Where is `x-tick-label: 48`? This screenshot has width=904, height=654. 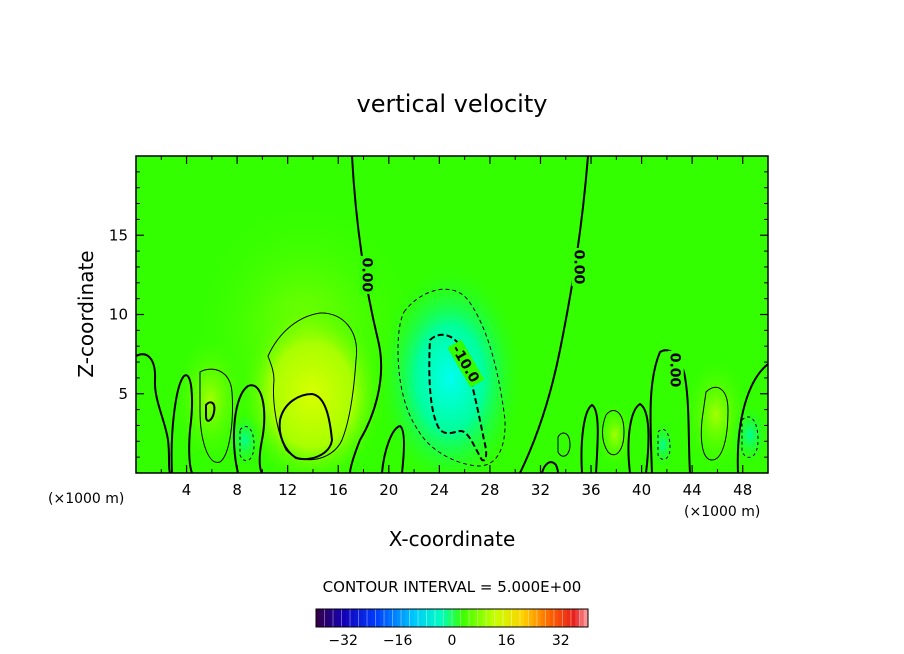
x-tick-label: 48 is located at coordinates (742, 490).